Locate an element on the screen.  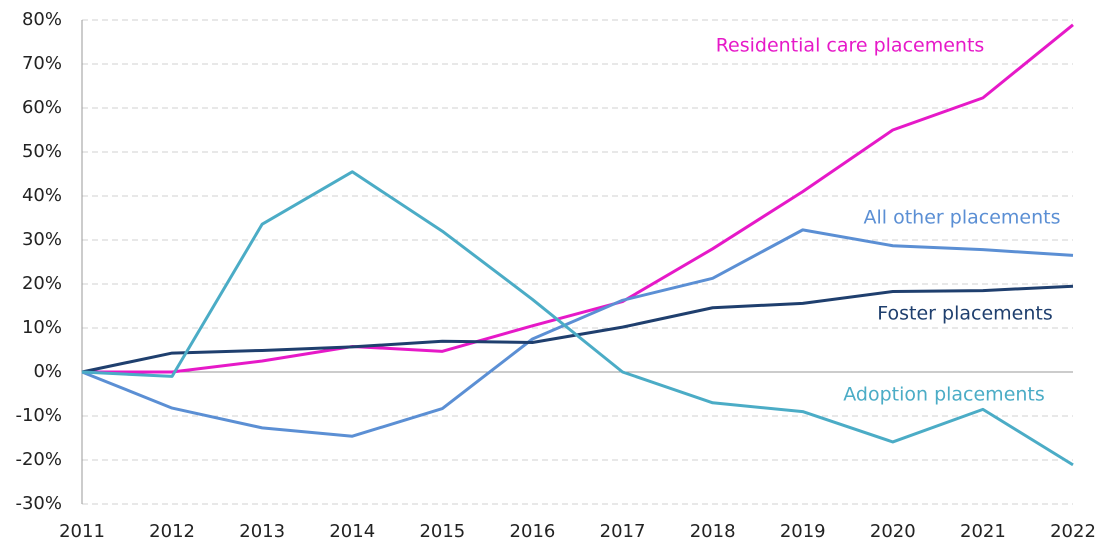
y-tick-label: 80% is located at coordinates (42, 19).